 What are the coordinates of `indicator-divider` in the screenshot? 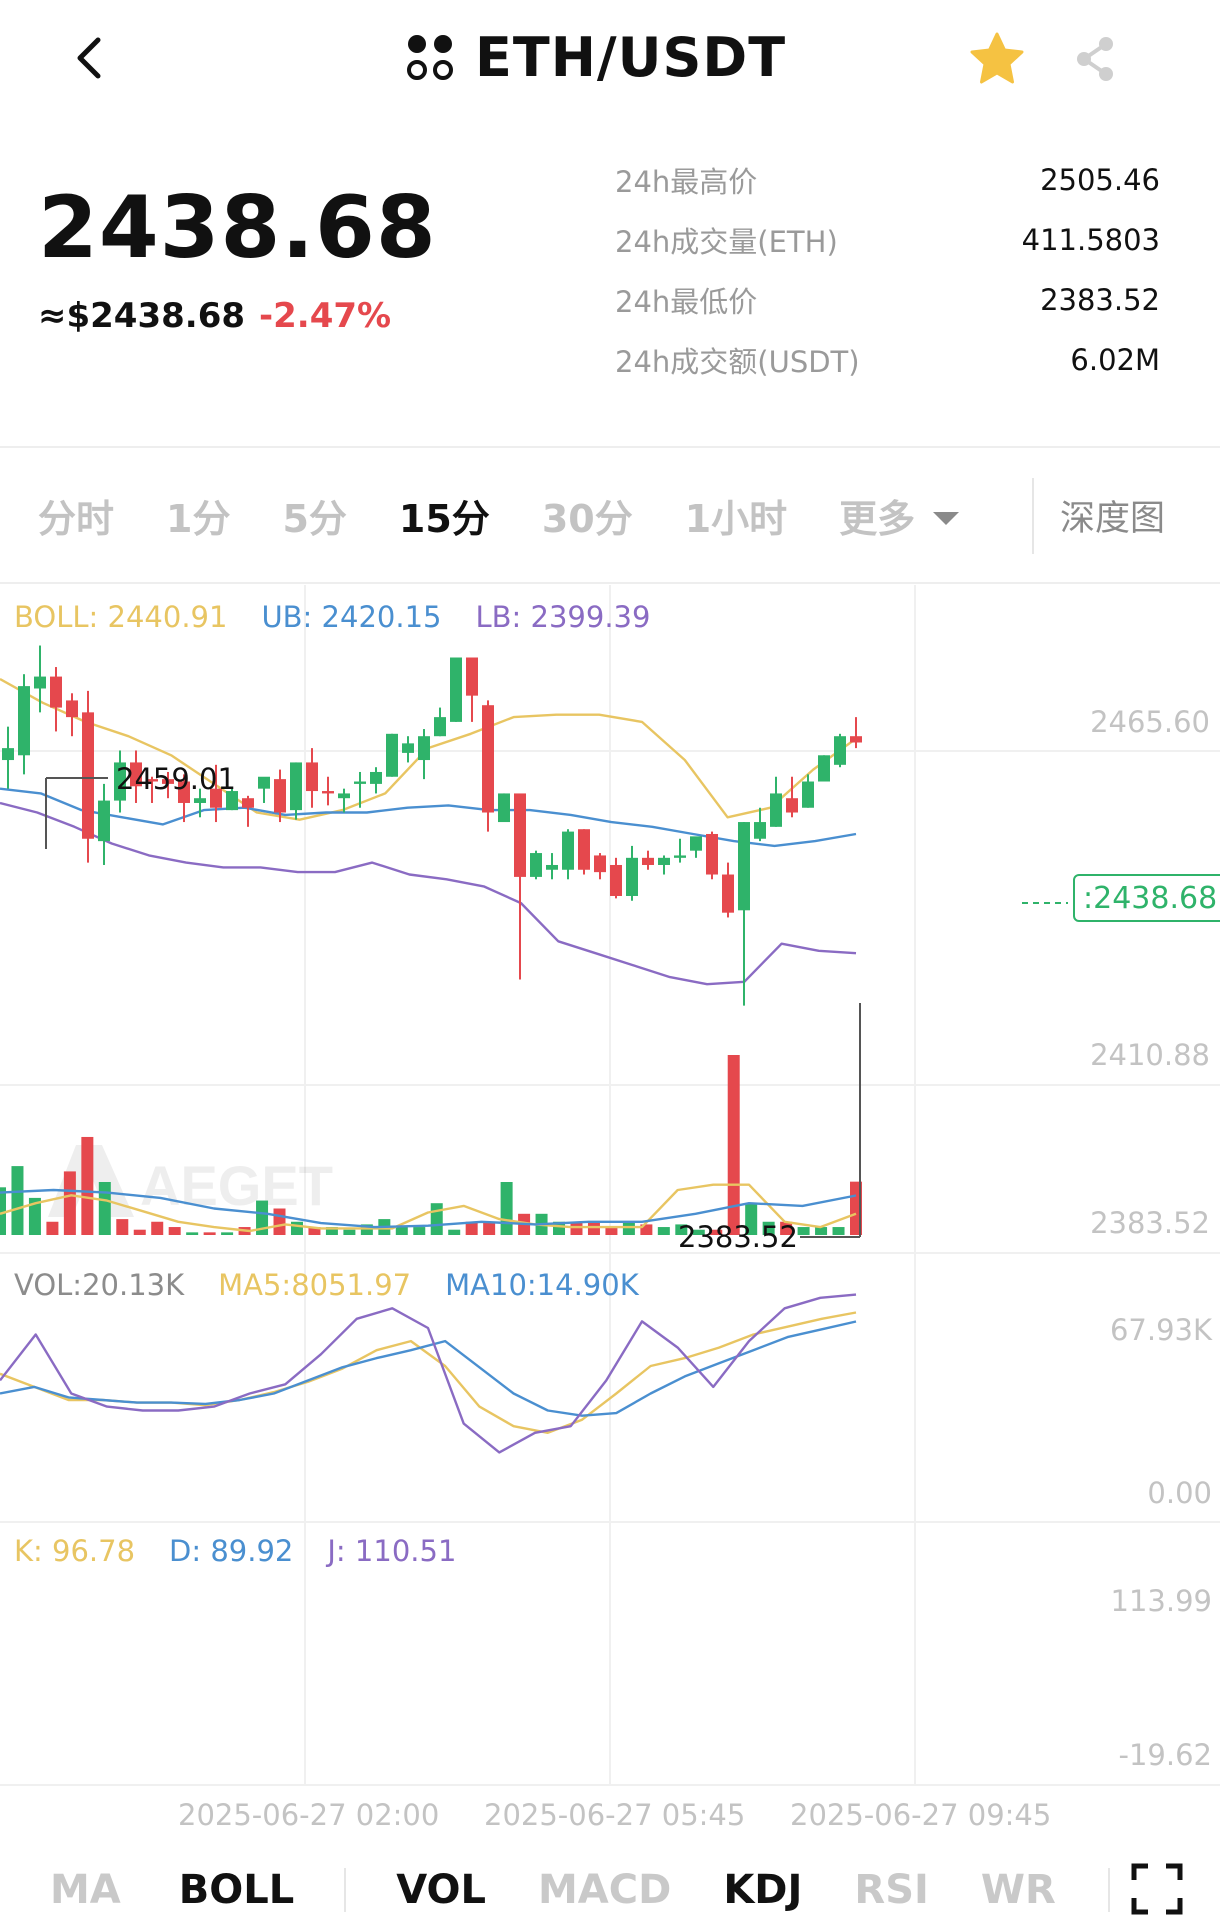 It's located at (345, 1890).